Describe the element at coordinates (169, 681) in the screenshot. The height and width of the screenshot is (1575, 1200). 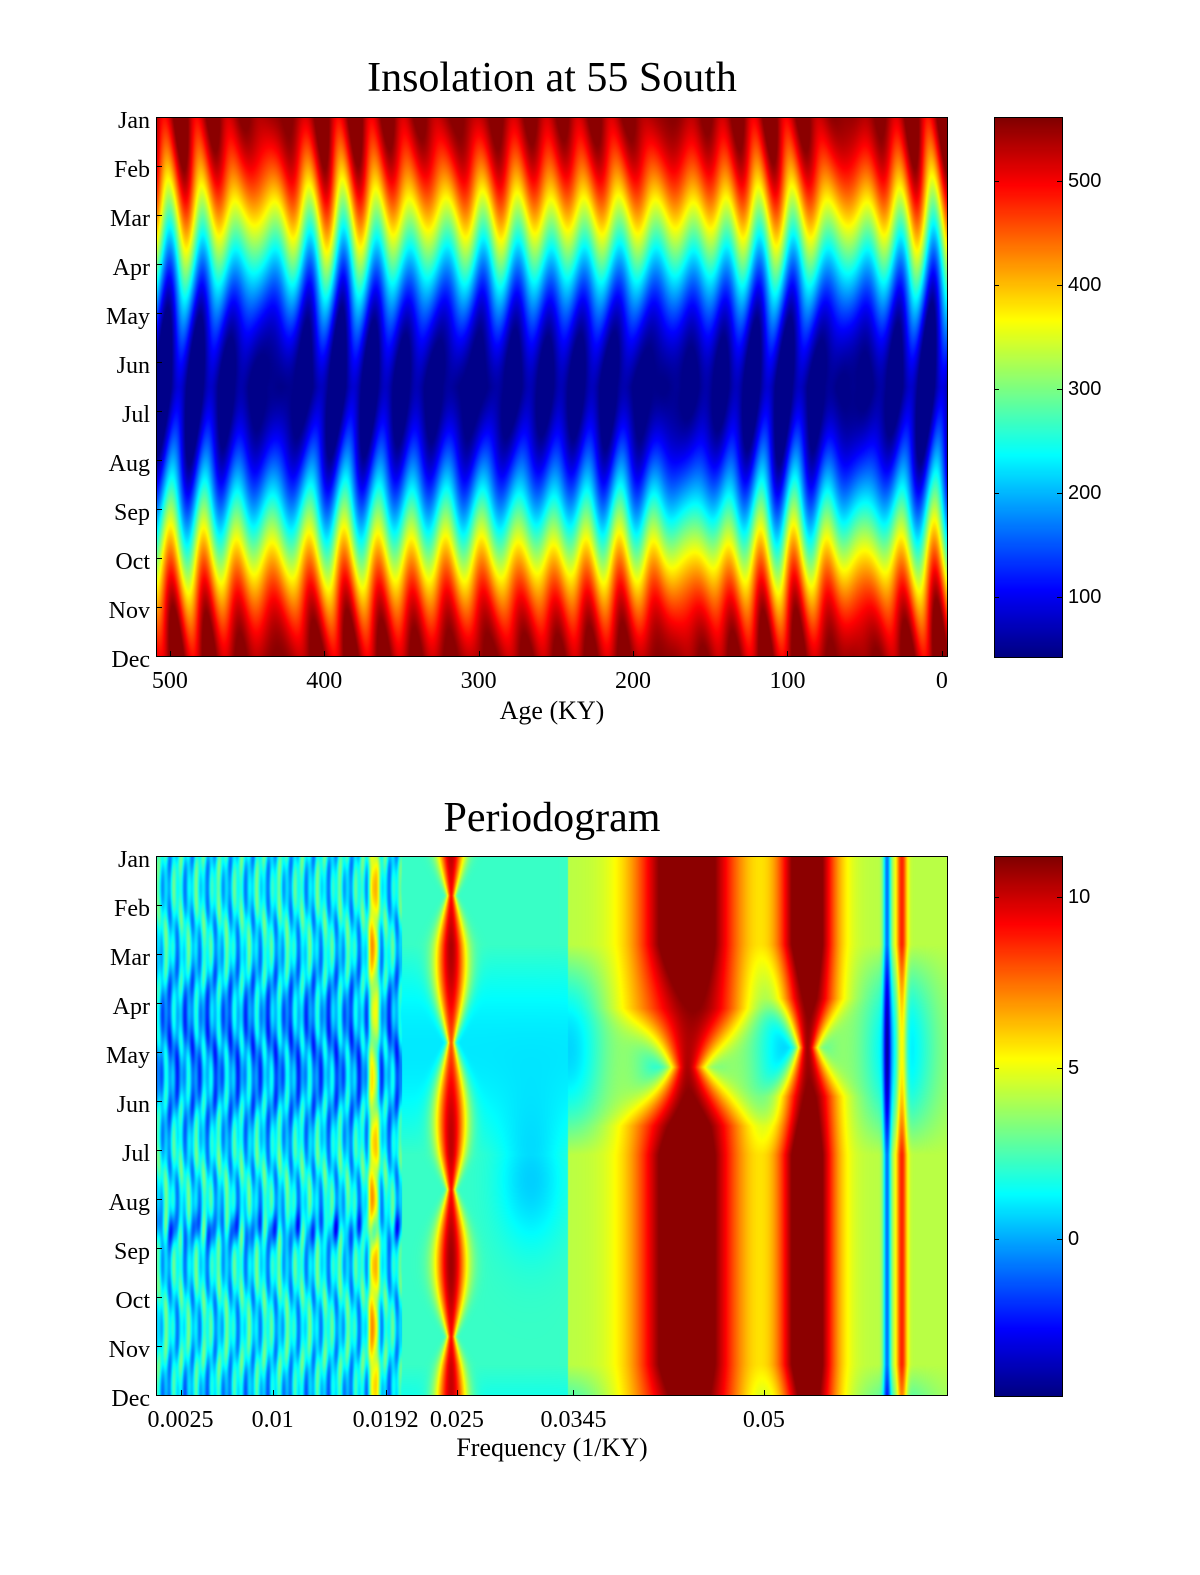
I see `x-tick-label: 500` at that location.